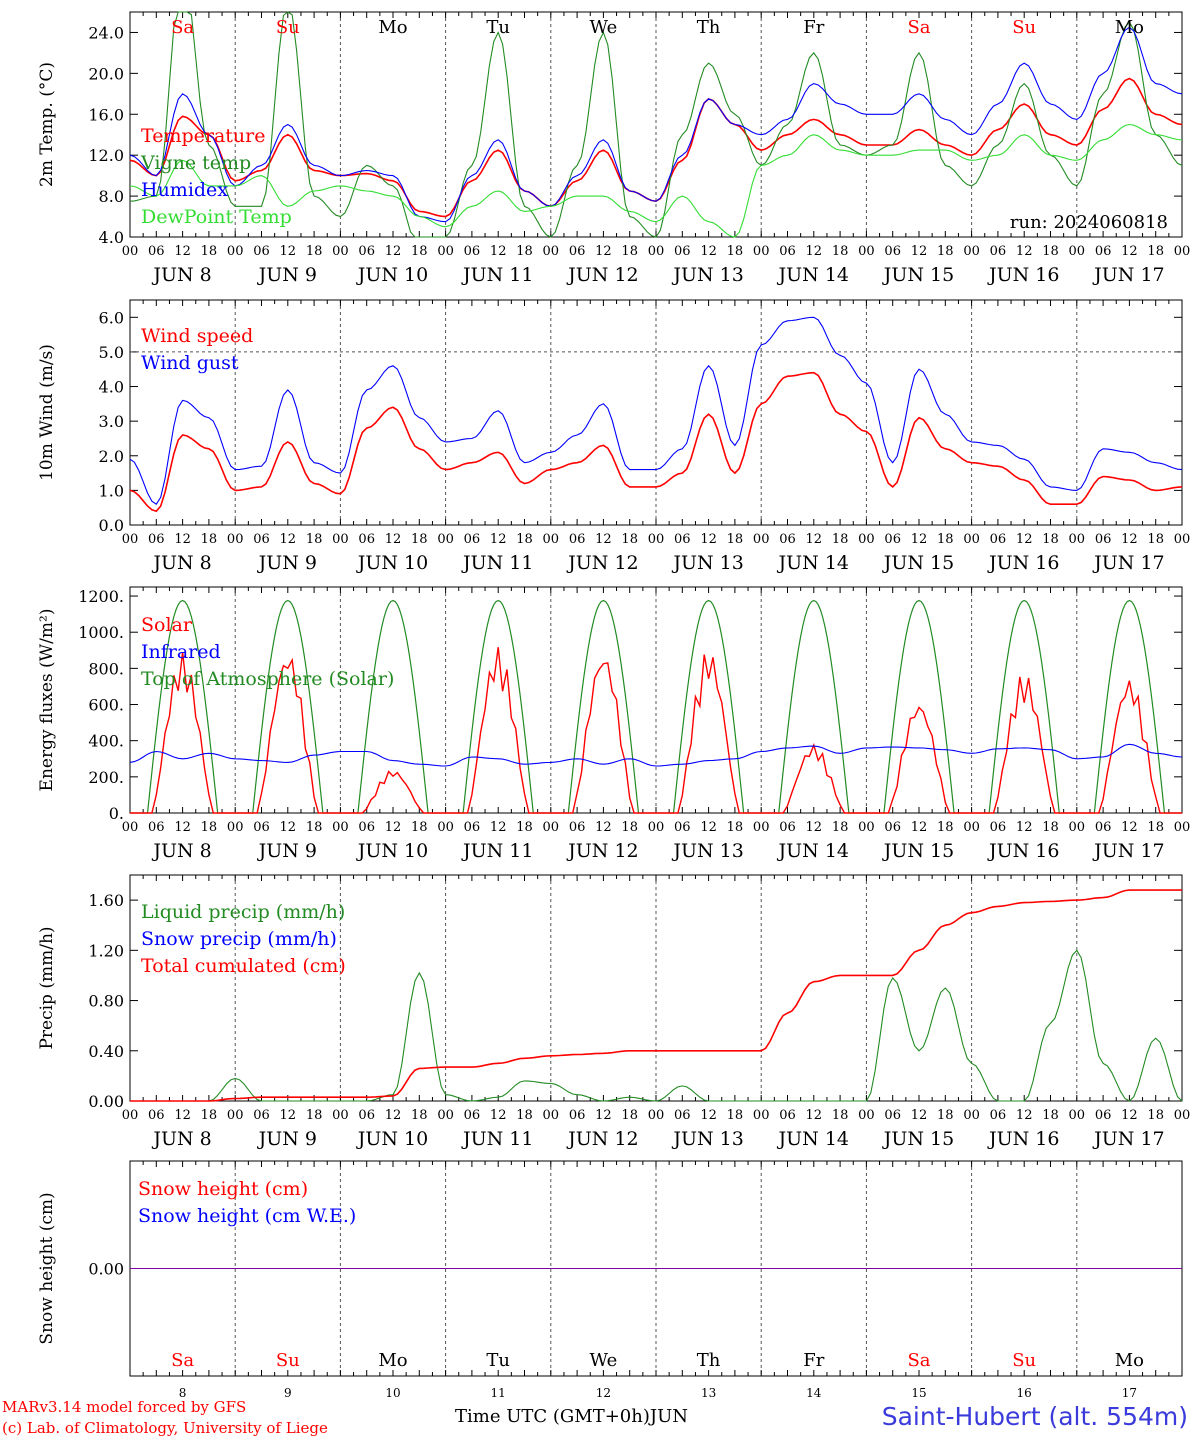  I want to click on y-tick-label: 2.0, so click(111, 456).